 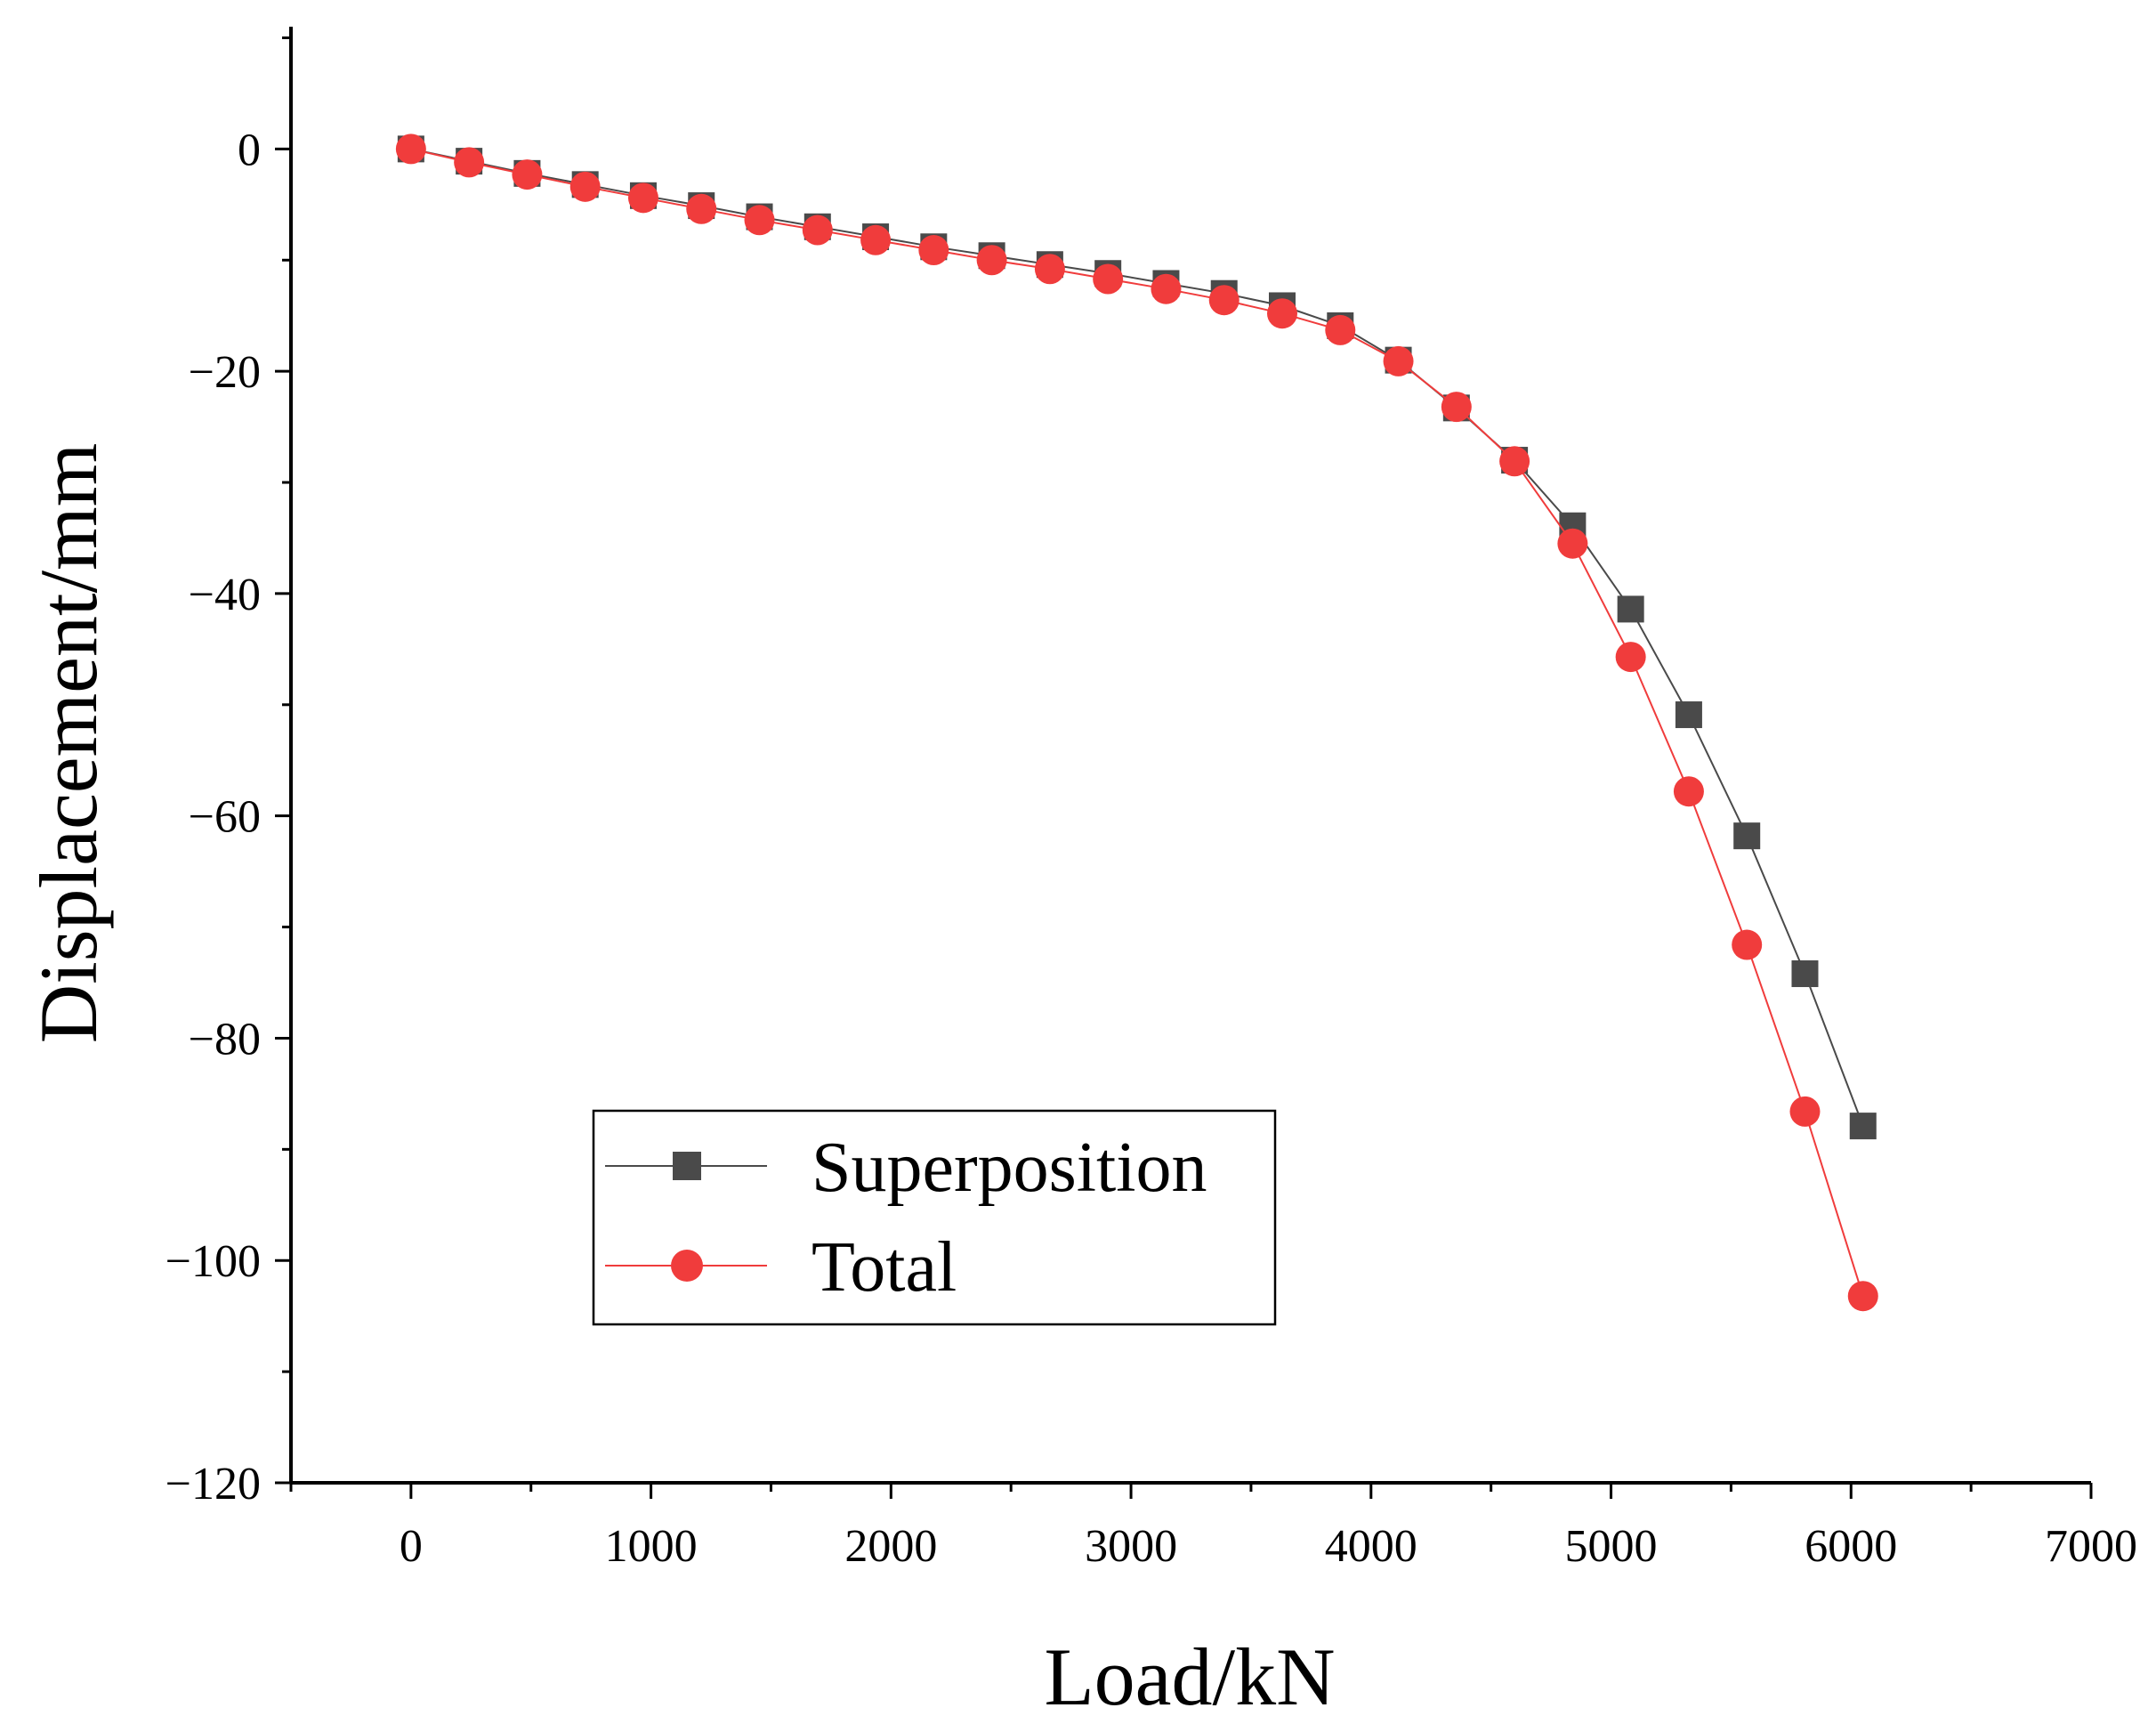 I want to click on x-tick-label: 6000, so click(x=1851, y=1546).